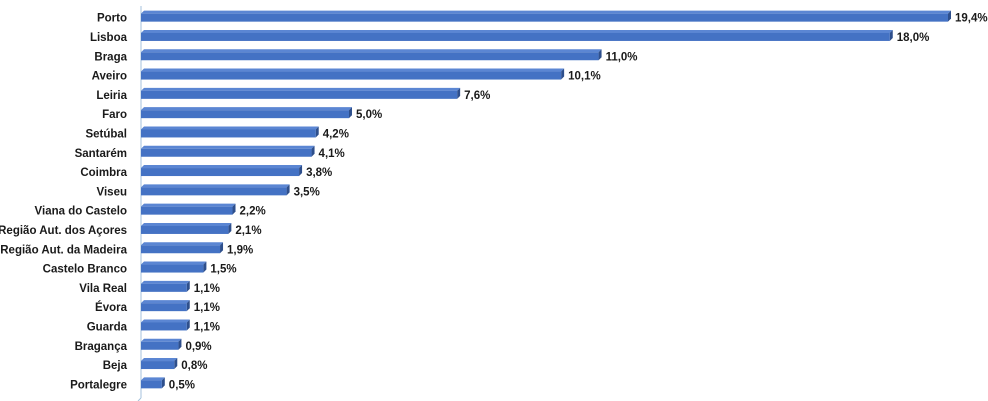  I want to click on data-label: 3,8%, so click(319, 173).